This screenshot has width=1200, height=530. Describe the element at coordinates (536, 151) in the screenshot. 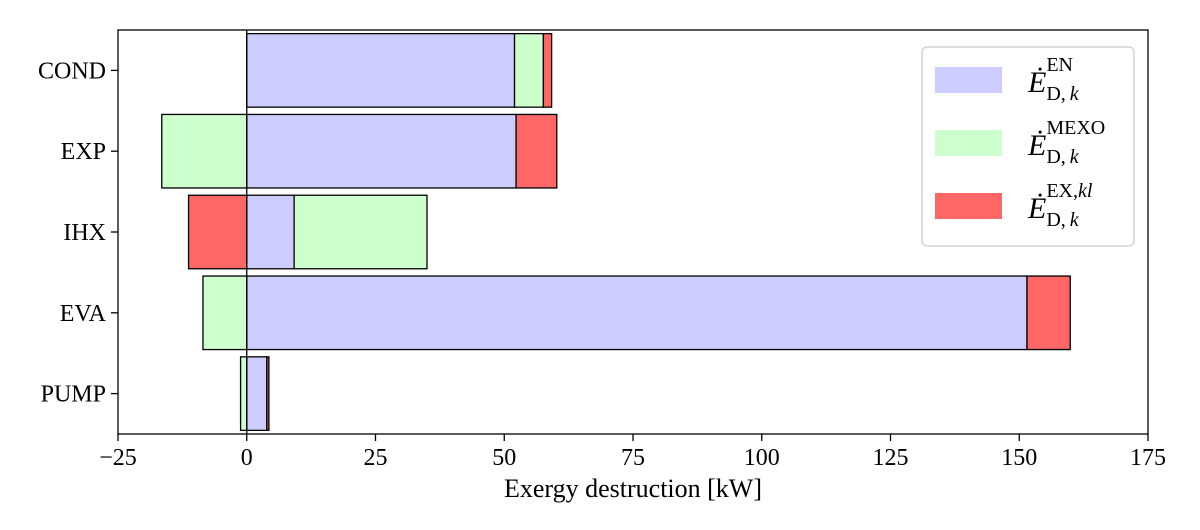

I see `bar-exp-ex-kl` at that location.